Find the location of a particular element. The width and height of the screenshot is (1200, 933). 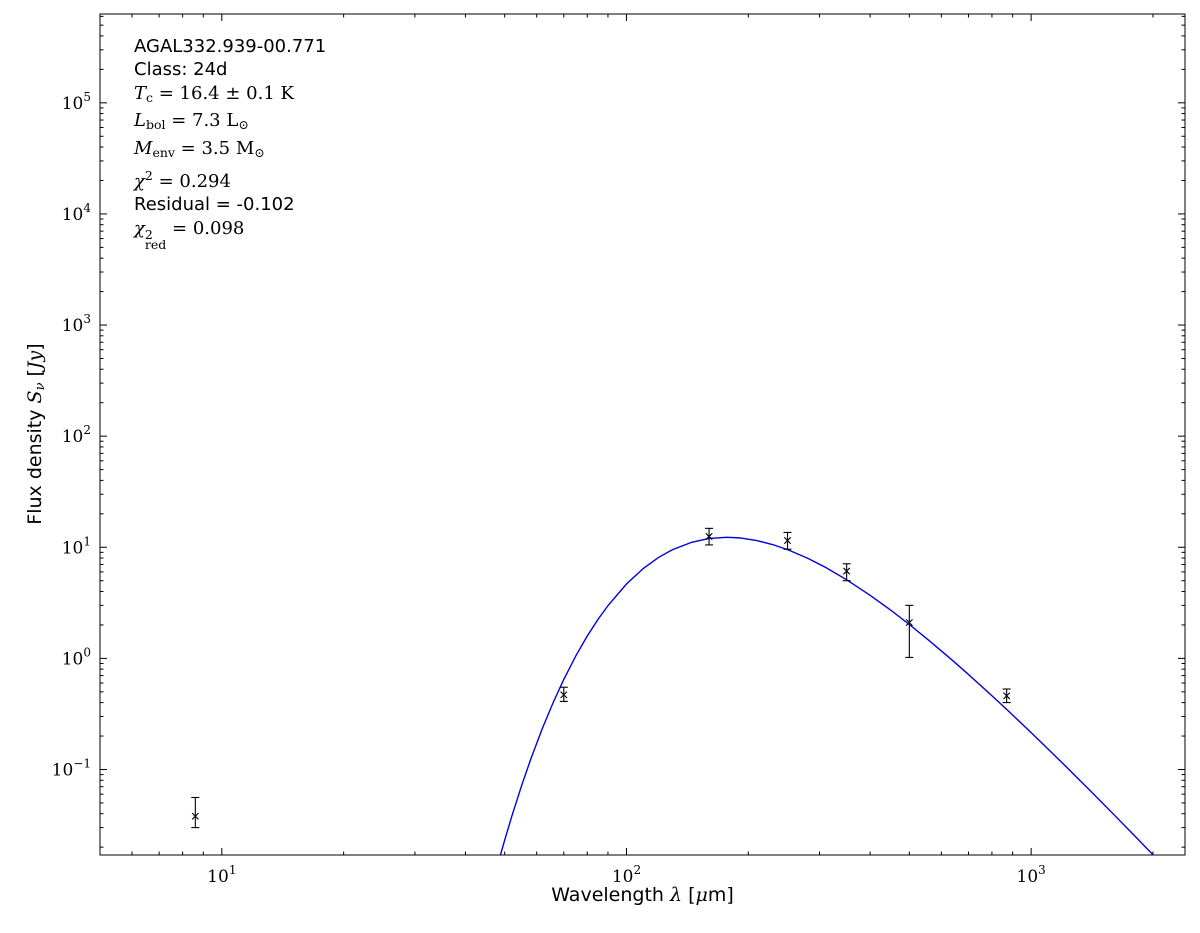

text-segment: = 16.4 ± 0.1 K is located at coordinates (223, 93).